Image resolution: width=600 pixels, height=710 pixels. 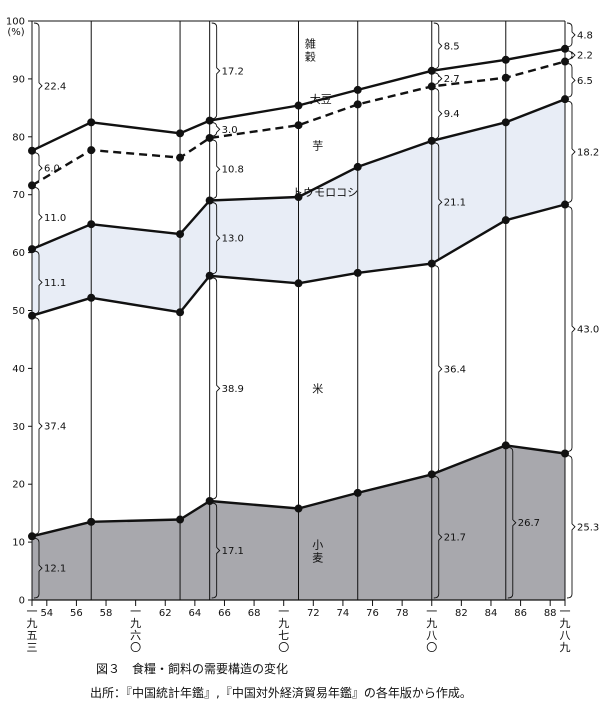 What do you see at coordinates (321, 99) in the screenshot?
I see `crop-label-soybean: 大豆` at bounding box center [321, 99].